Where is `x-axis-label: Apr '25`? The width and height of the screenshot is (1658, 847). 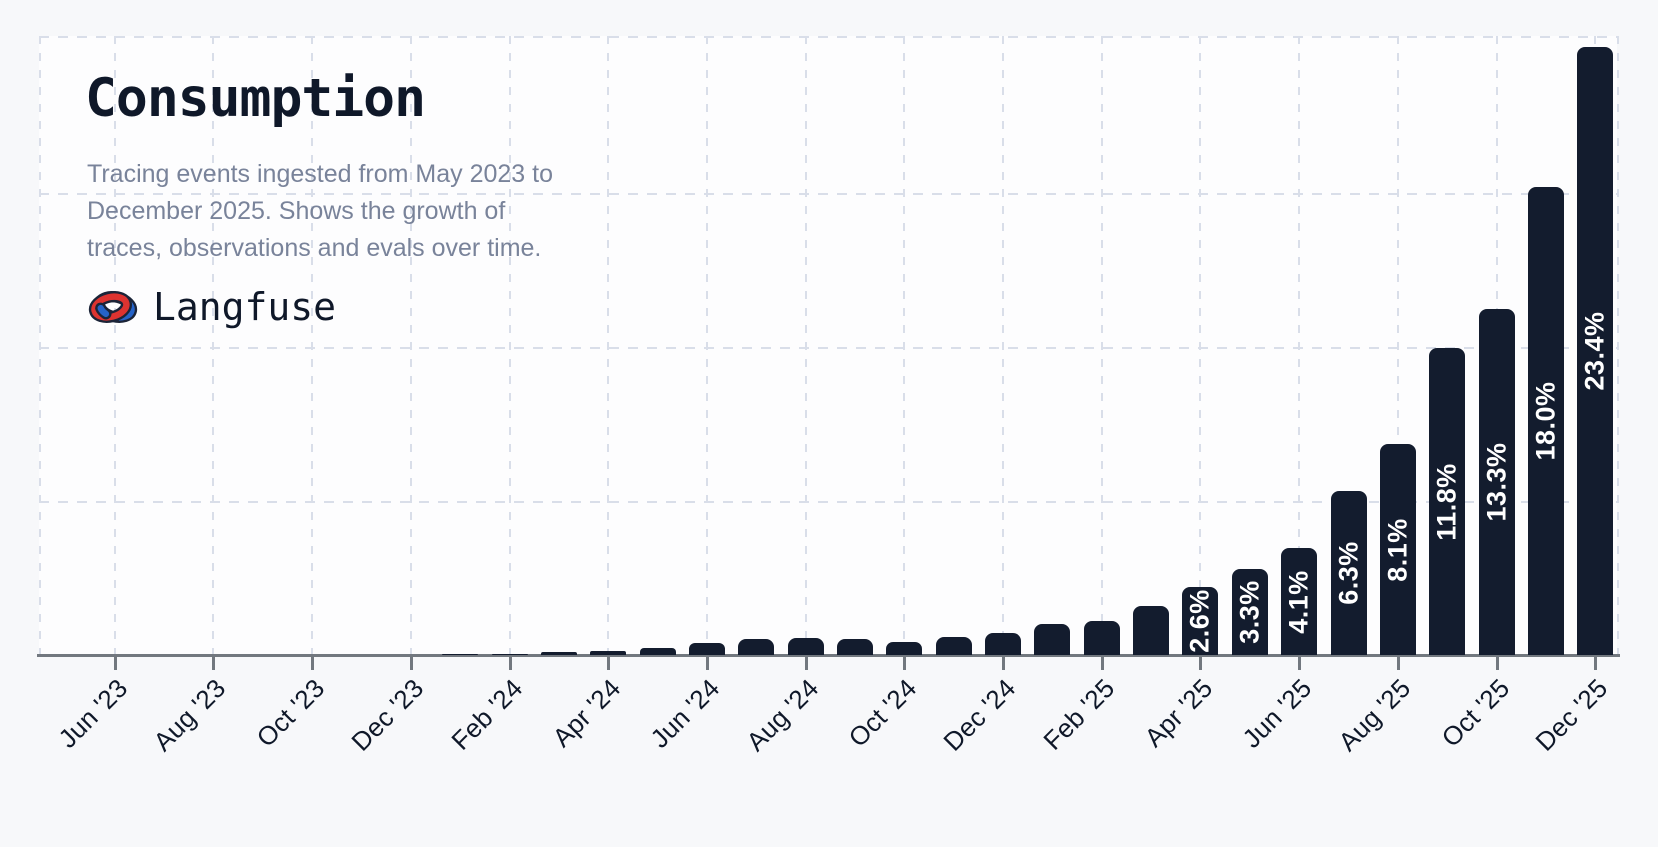
x-axis-label: Apr '25 is located at coordinates (1178, 712).